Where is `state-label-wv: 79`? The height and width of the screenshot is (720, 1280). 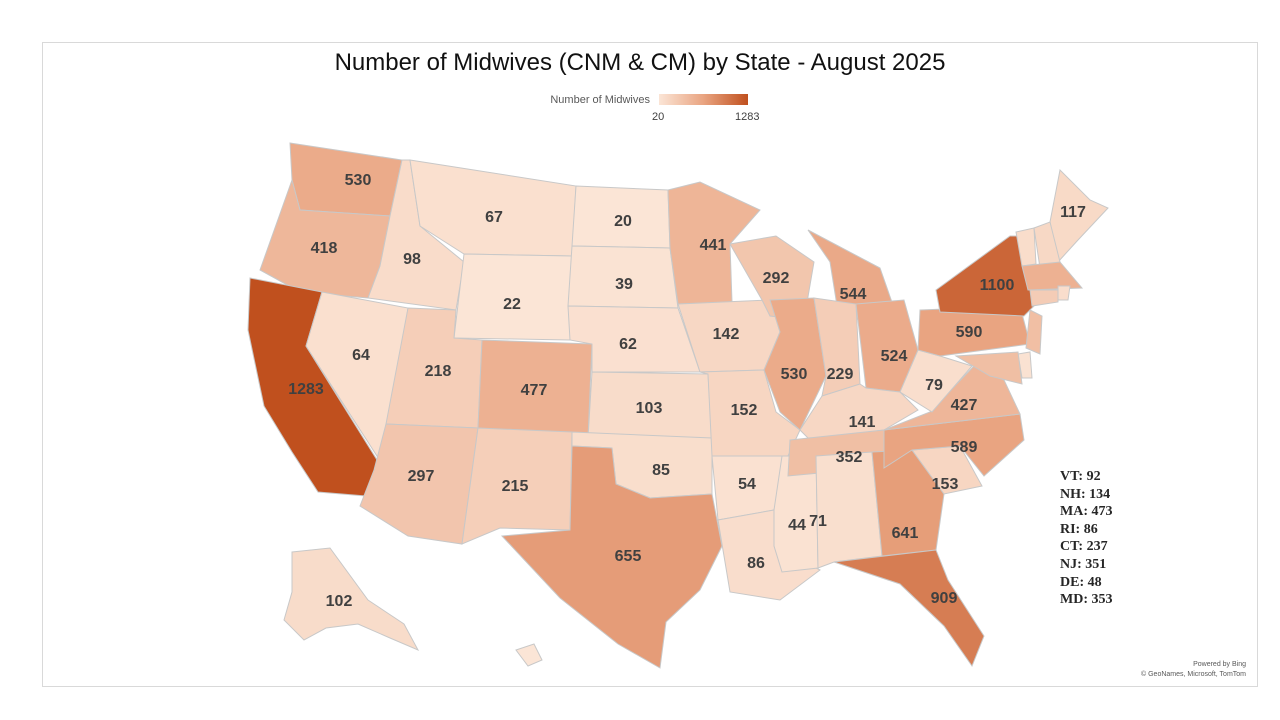
state-label-wv: 79 is located at coordinates (934, 385).